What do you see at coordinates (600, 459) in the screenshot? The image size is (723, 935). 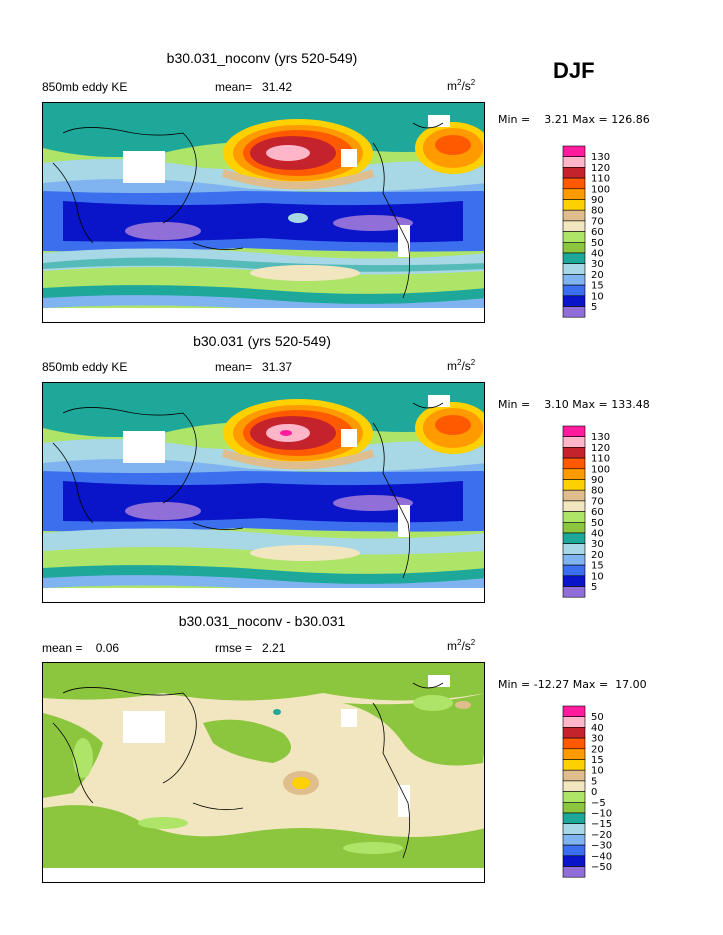 I see `colorbar-tick-label: 110` at bounding box center [600, 459].